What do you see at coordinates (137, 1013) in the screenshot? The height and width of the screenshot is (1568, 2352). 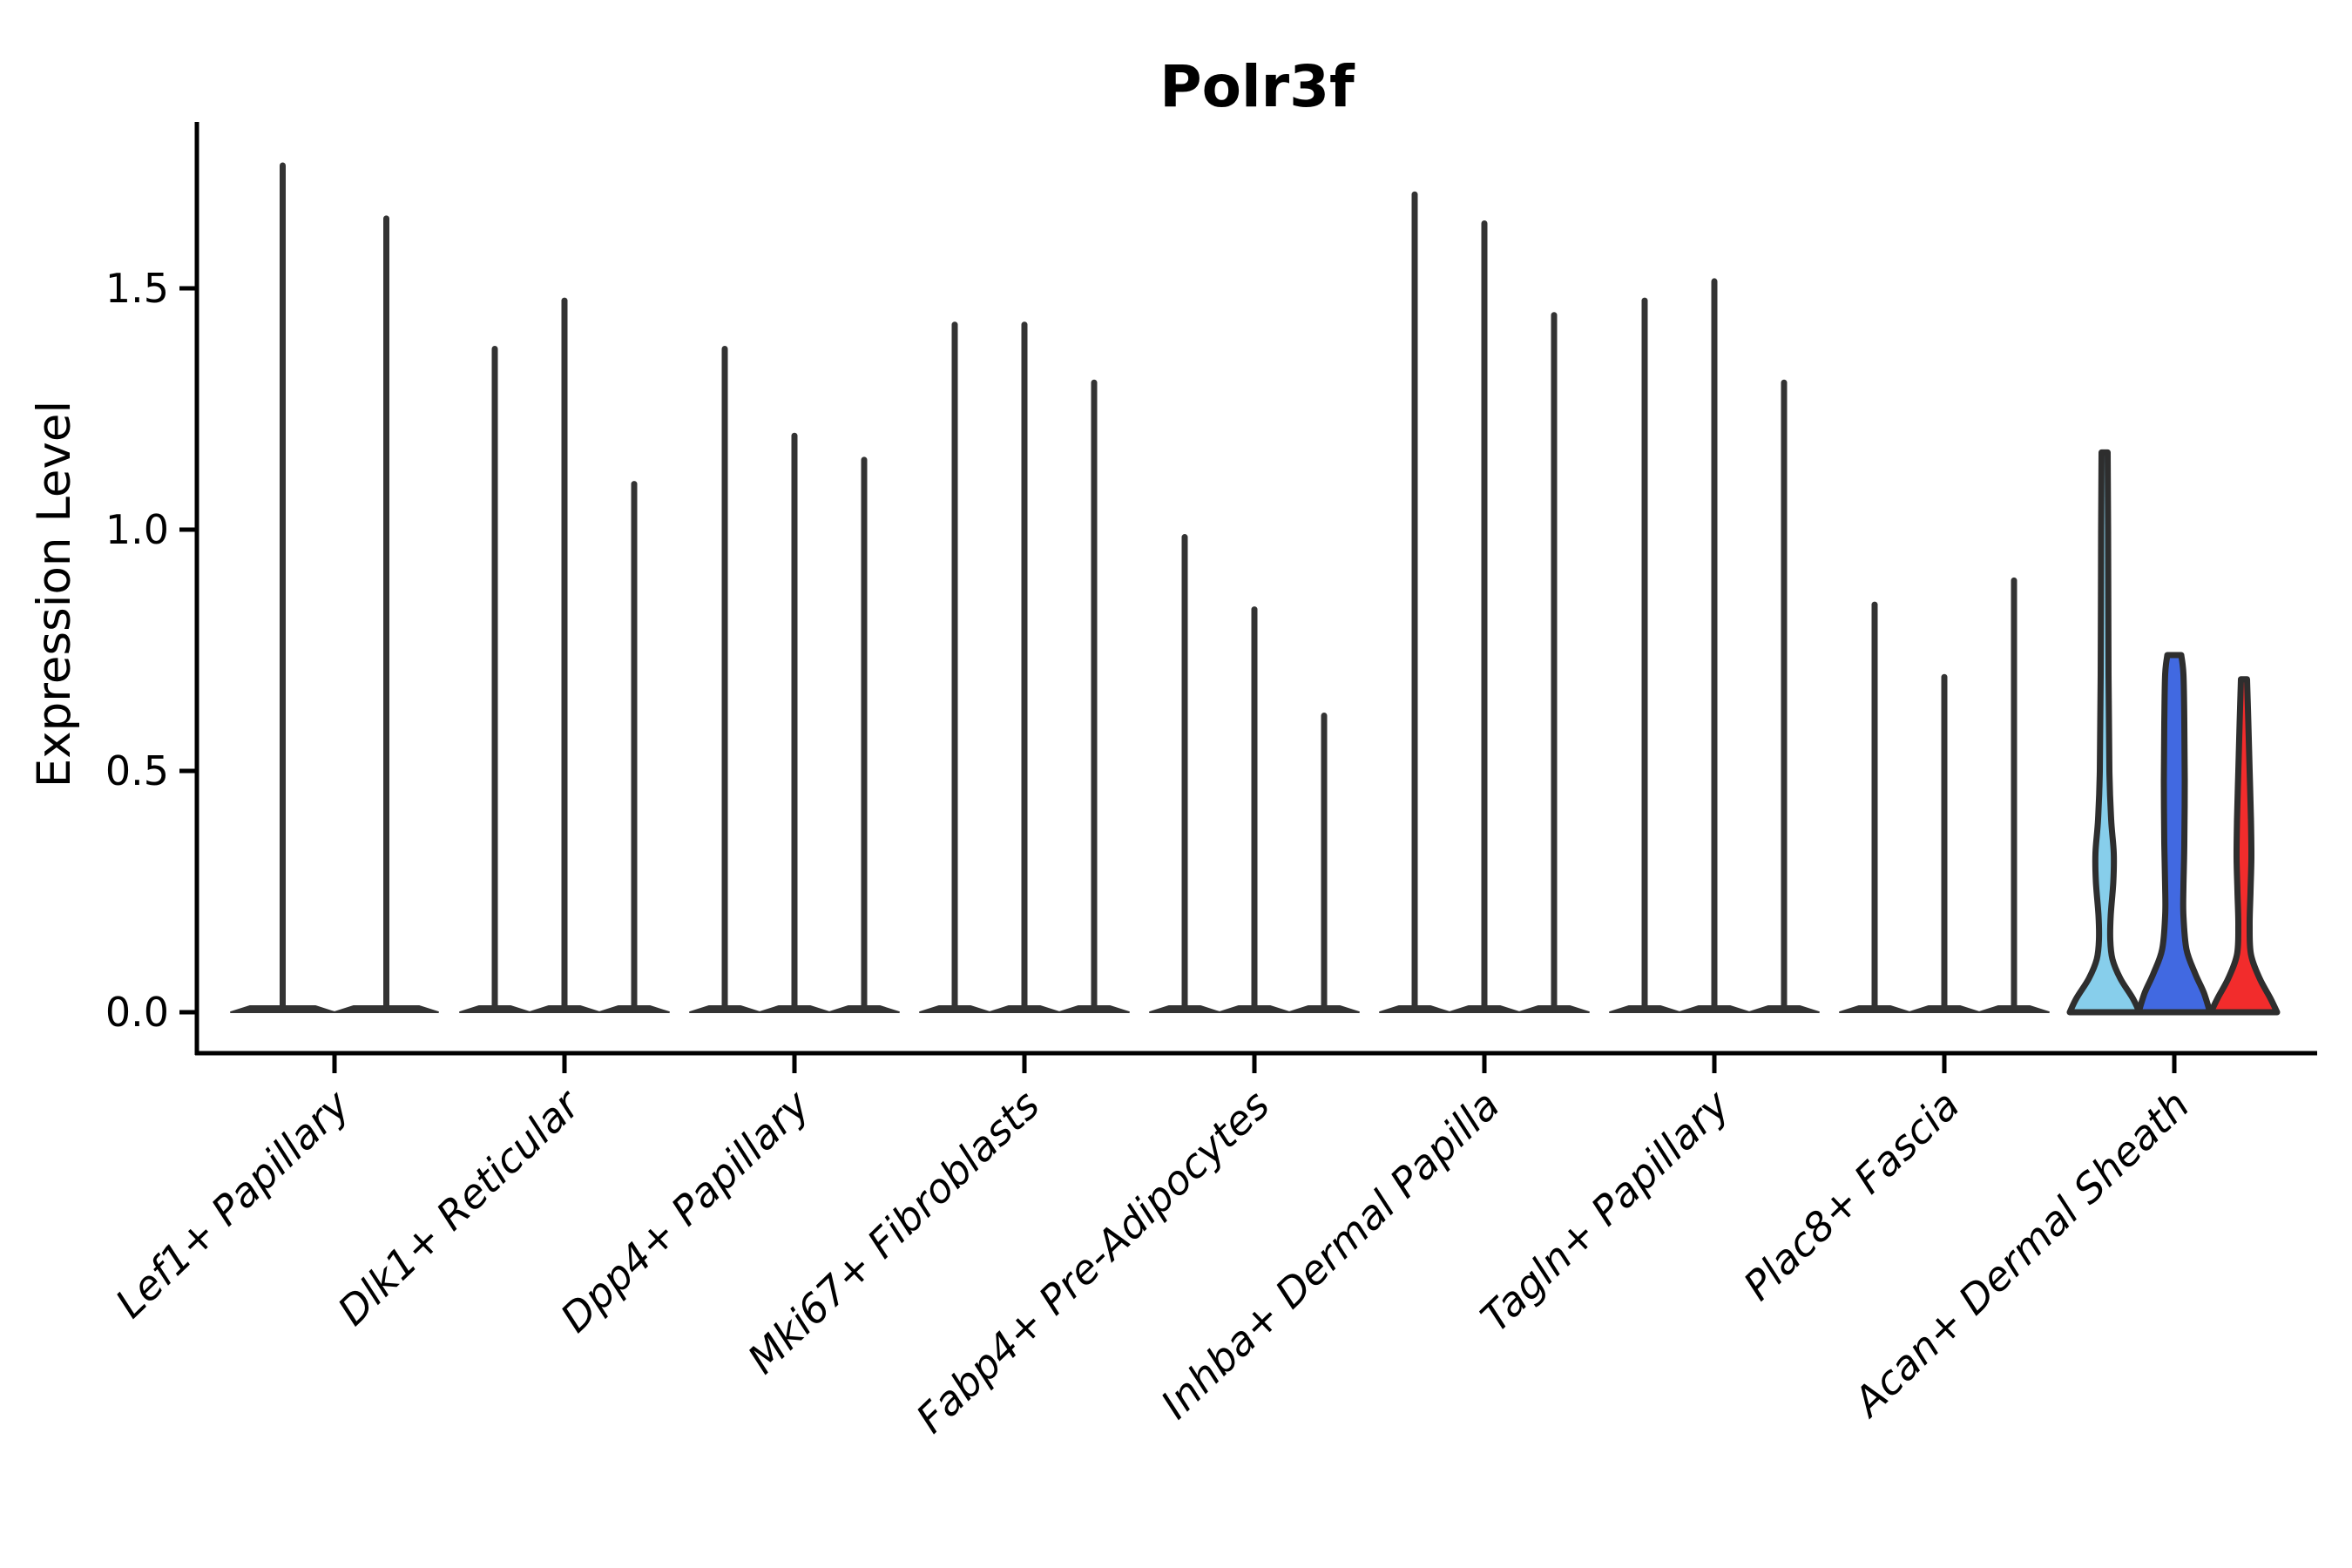 I see `y-tick-label-0: 0.0` at bounding box center [137, 1013].